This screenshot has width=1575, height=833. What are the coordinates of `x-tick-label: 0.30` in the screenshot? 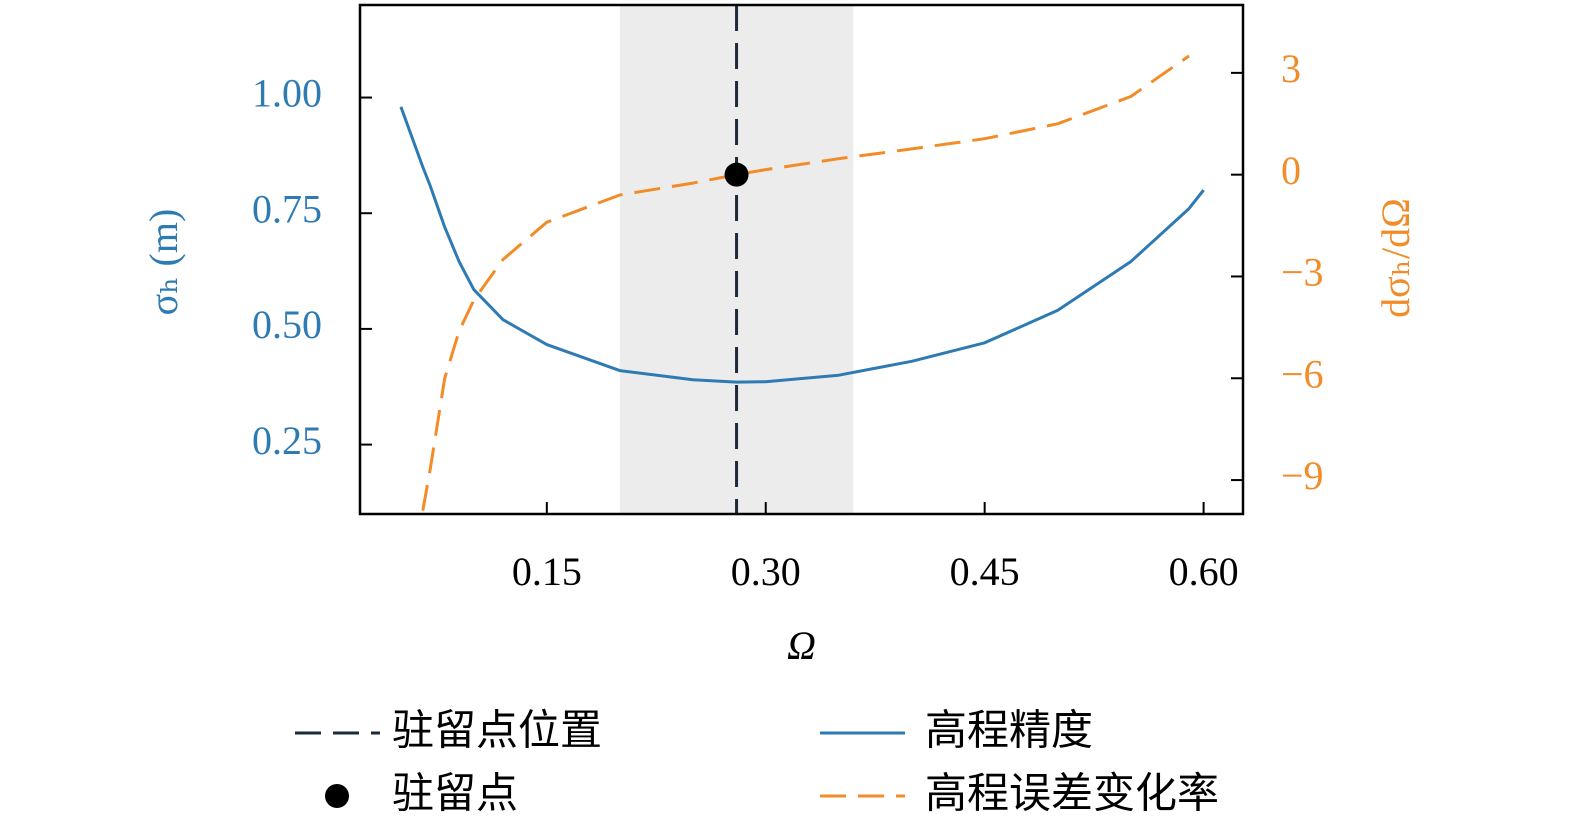 It's located at (766, 571).